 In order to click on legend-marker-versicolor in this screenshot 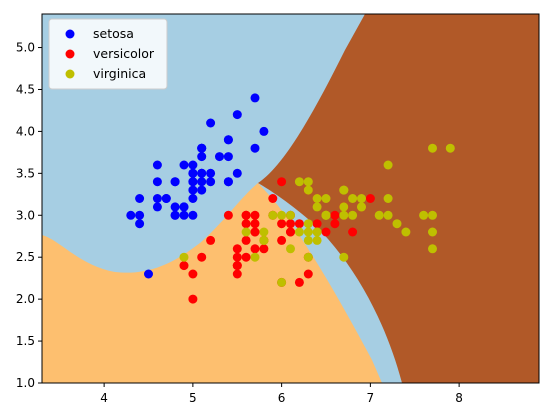, I will do `click(70, 54)`.